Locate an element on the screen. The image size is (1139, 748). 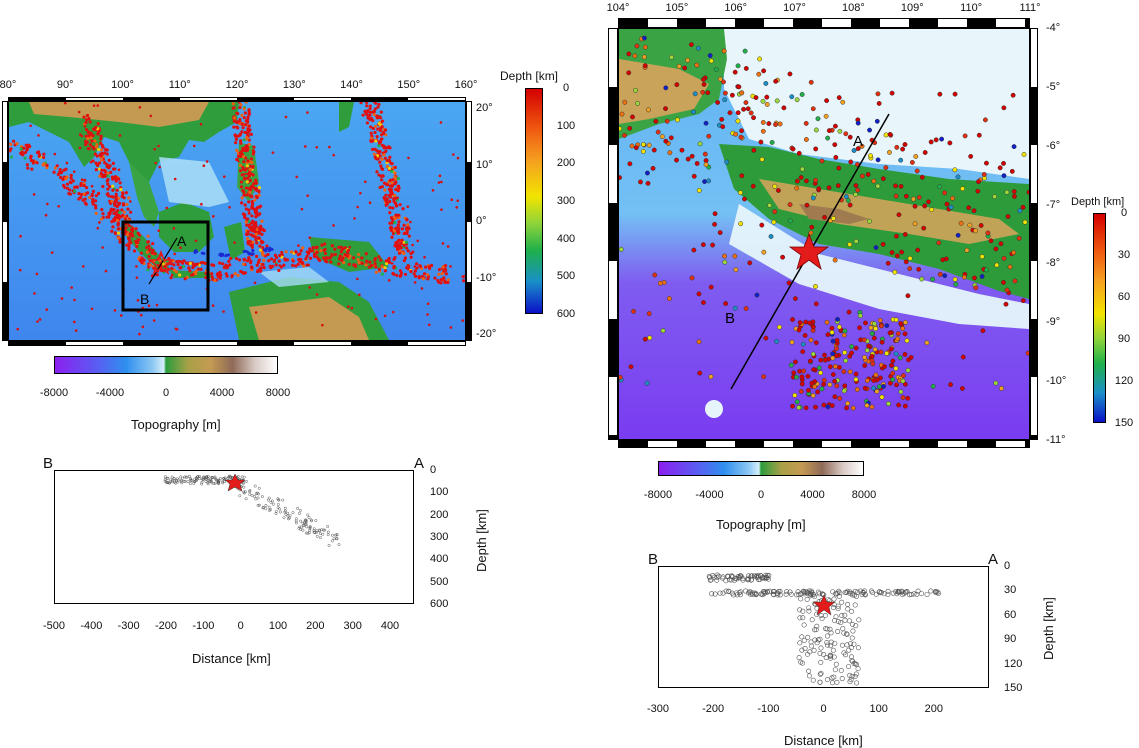
right-section-label-b: B is located at coordinates (653, 559).